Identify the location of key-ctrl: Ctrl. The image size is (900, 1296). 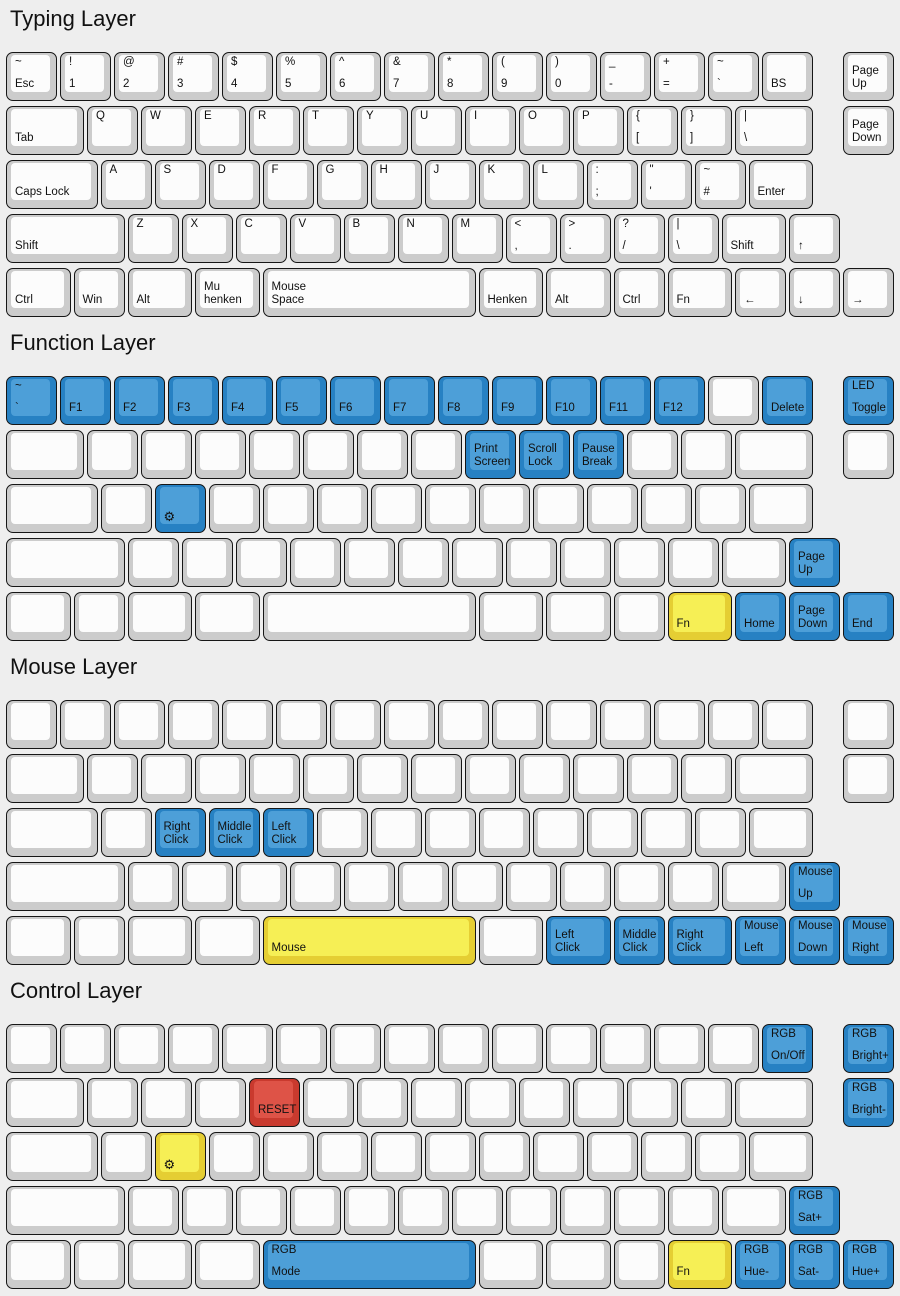
(38, 292).